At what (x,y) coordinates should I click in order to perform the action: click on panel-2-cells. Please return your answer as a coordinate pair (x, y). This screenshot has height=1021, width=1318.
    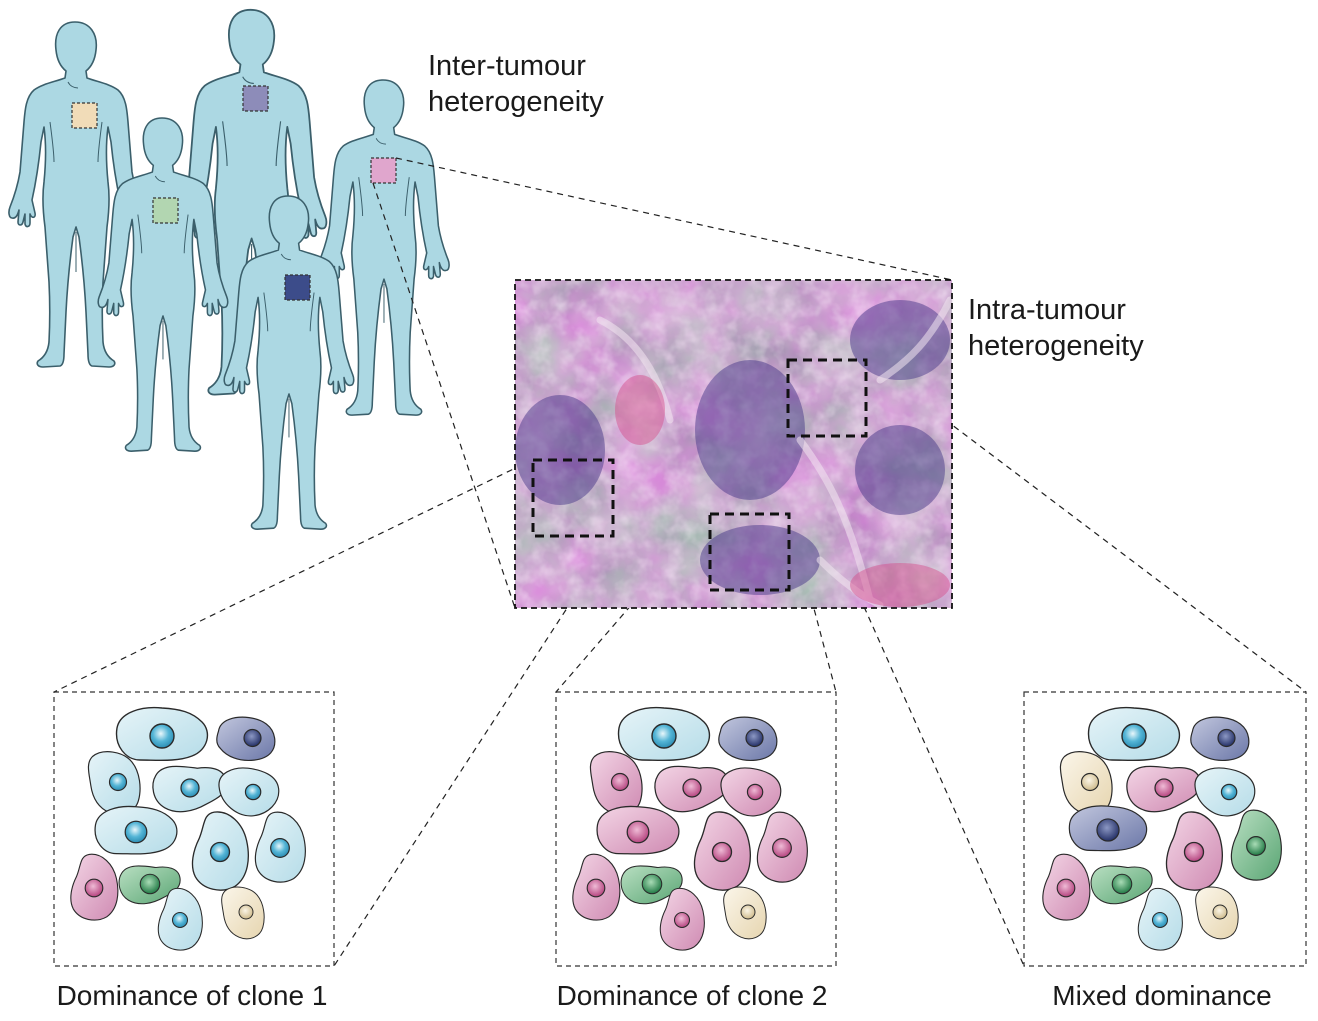
    Looking at the image, I should click on (690, 828).